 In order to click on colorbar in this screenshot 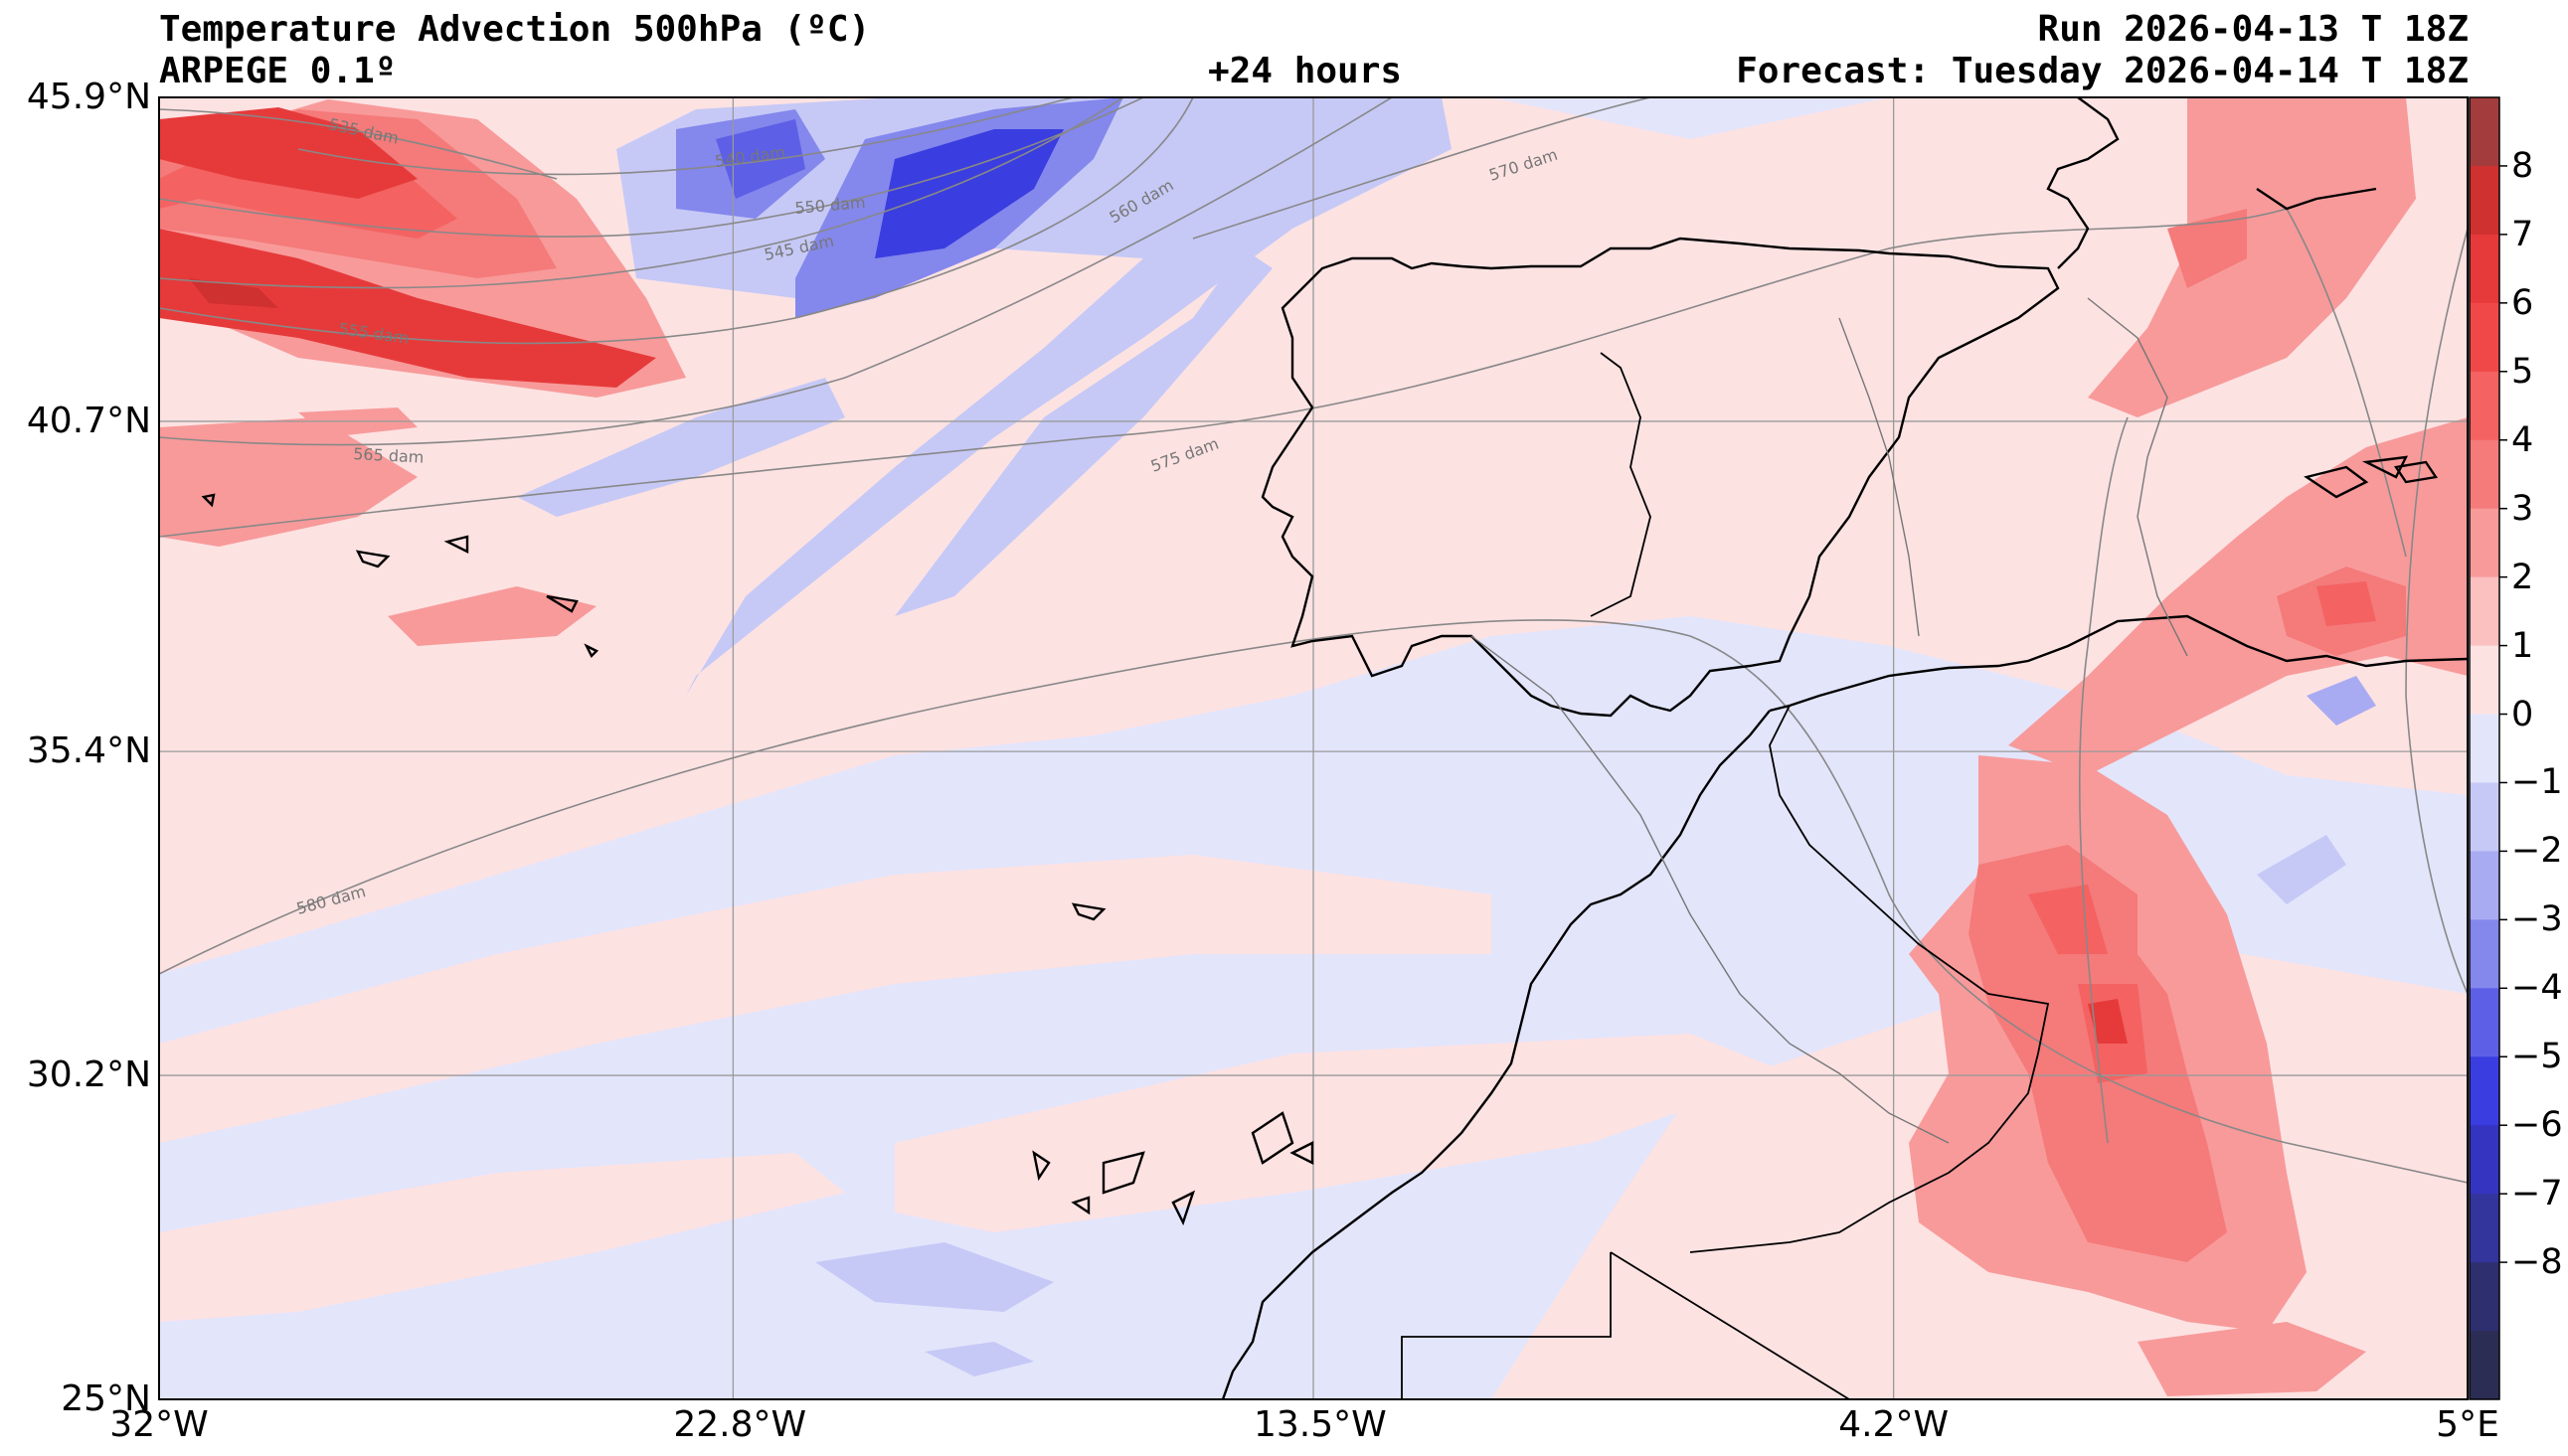, I will do `click(2488, 748)`.